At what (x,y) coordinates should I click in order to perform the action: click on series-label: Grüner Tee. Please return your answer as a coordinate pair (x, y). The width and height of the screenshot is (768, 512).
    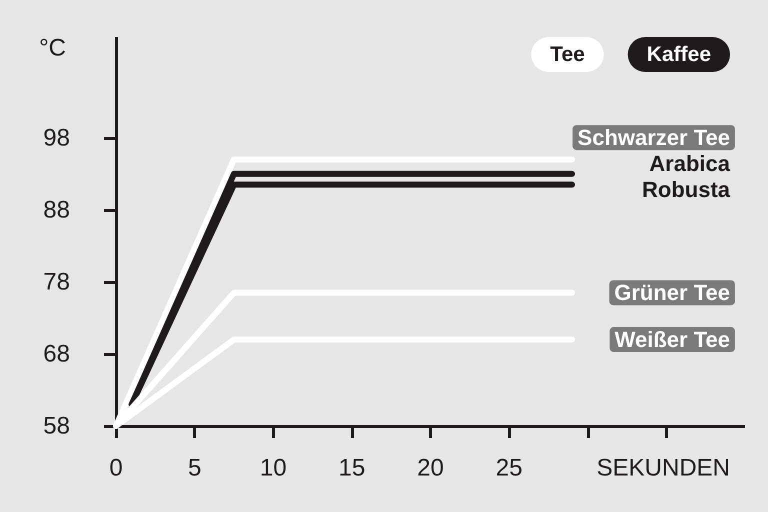
    Looking at the image, I should click on (672, 293).